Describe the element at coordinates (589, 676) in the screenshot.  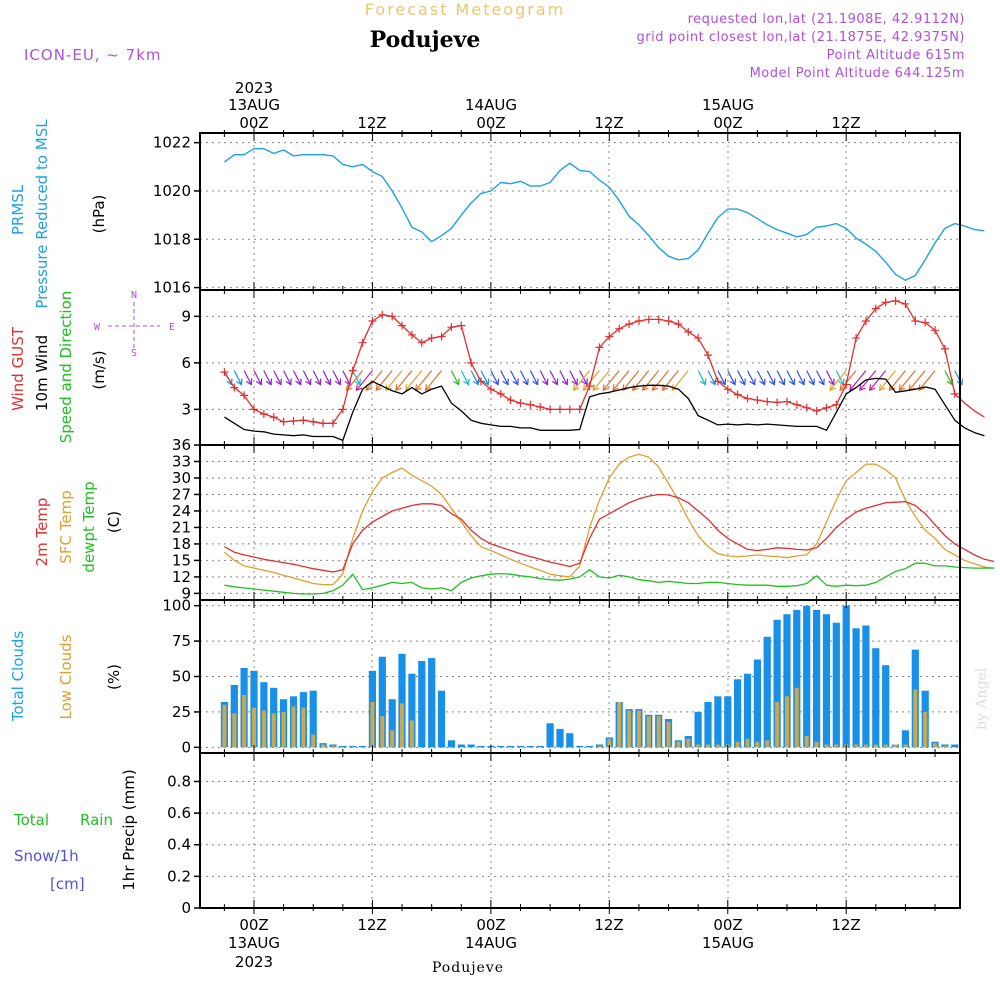
I see `bars-layer` at that location.